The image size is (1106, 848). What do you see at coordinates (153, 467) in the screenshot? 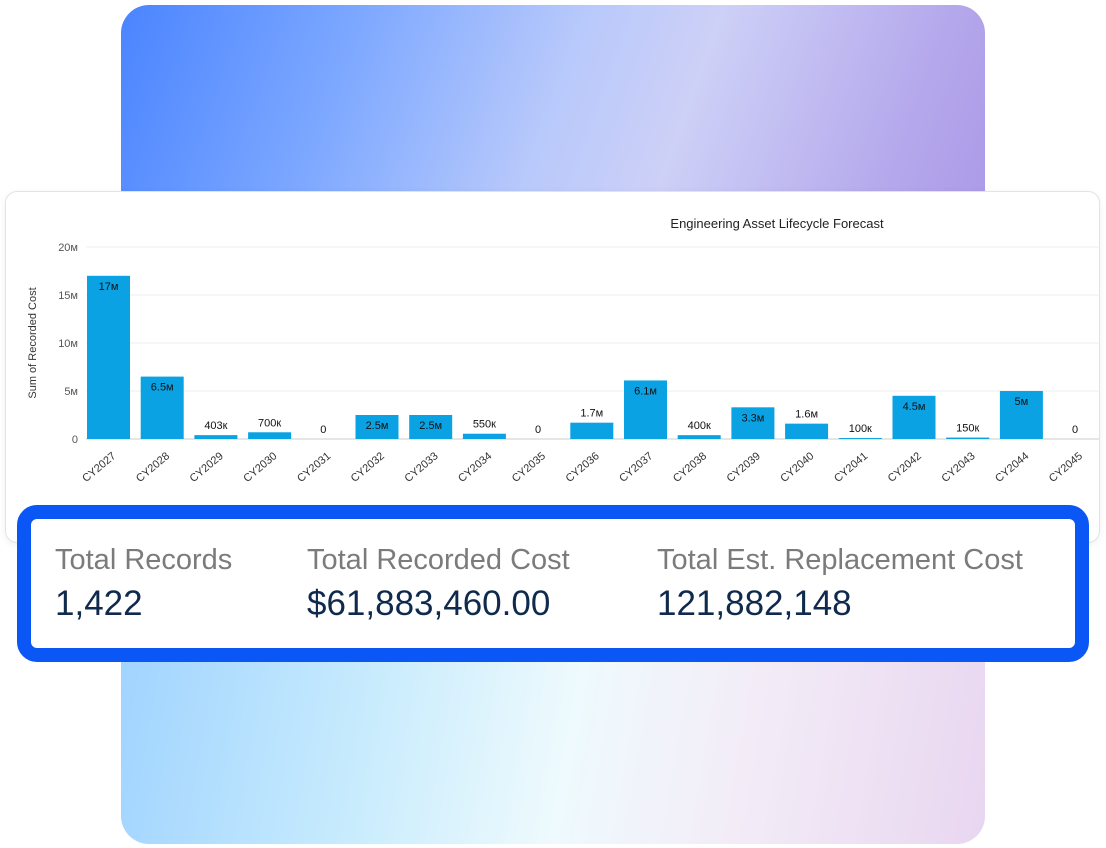
I see `x-tick-label: CY2028` at bounding box center [153, 467].